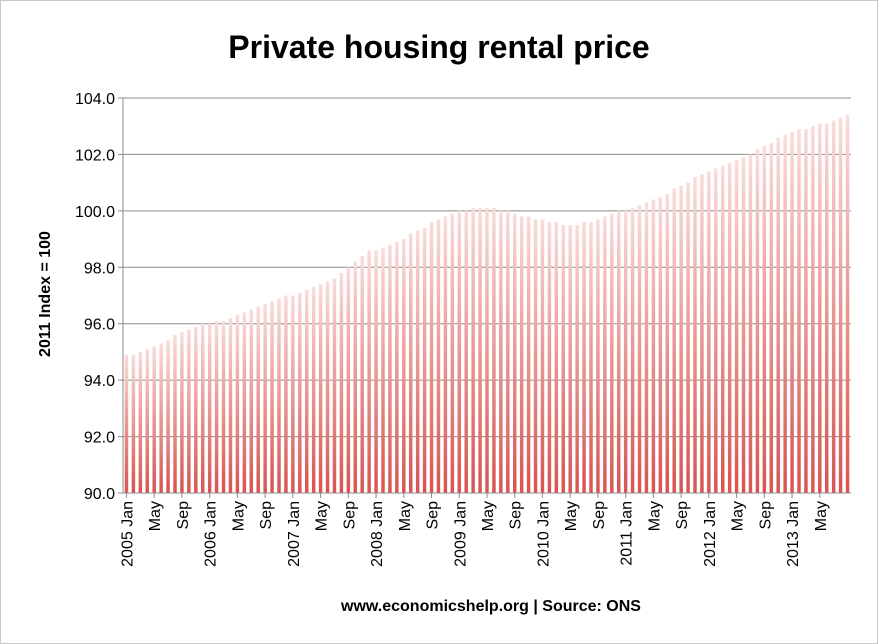 The height and width of the screenshot is (644, 878). Describe the element at coordinates (95, 212) in the screenshot. I see `y-tick-label: 100.0` at that location.